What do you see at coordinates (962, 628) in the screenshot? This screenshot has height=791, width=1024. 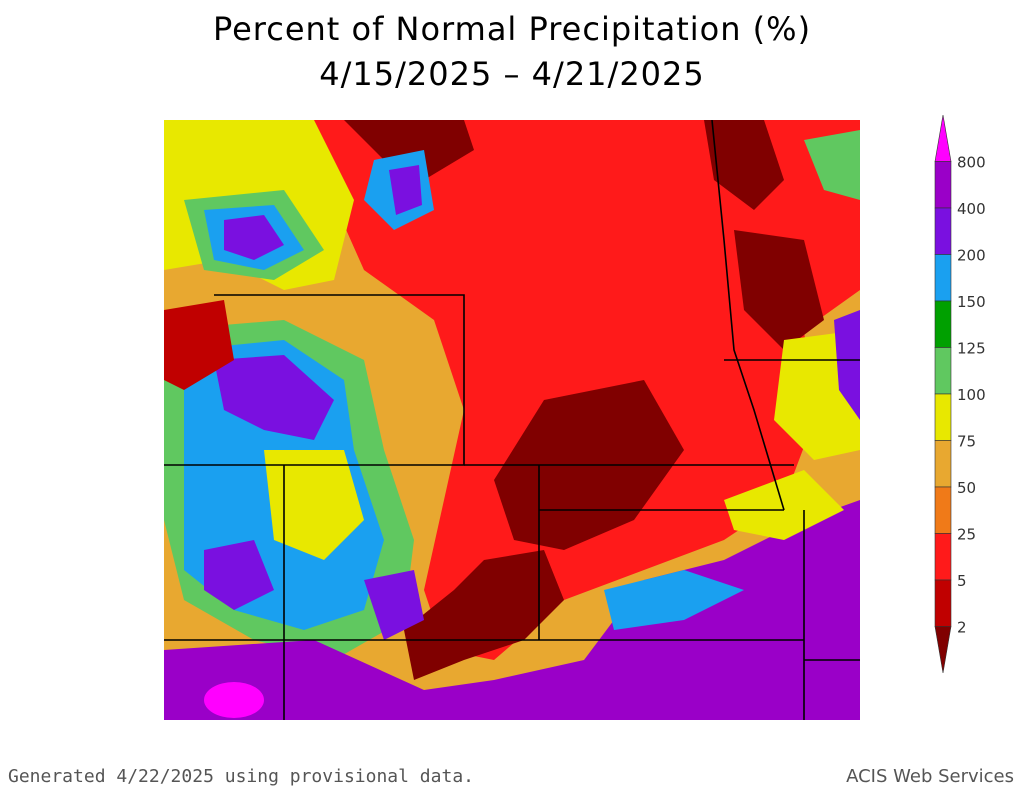 I see `legend-label: 2` at bounding box center [962, 628].